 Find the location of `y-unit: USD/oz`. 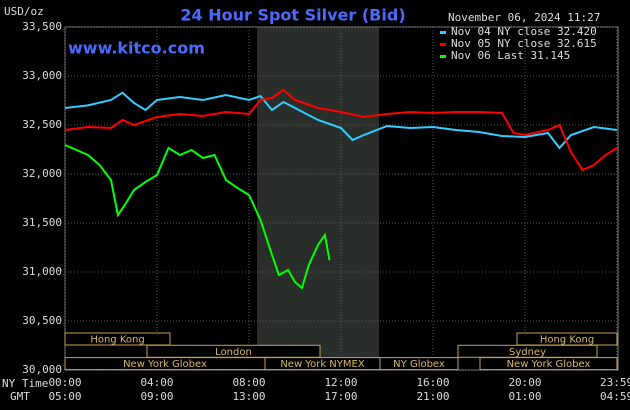

y-unit: USD/oz is located at coordinates (24, 11).